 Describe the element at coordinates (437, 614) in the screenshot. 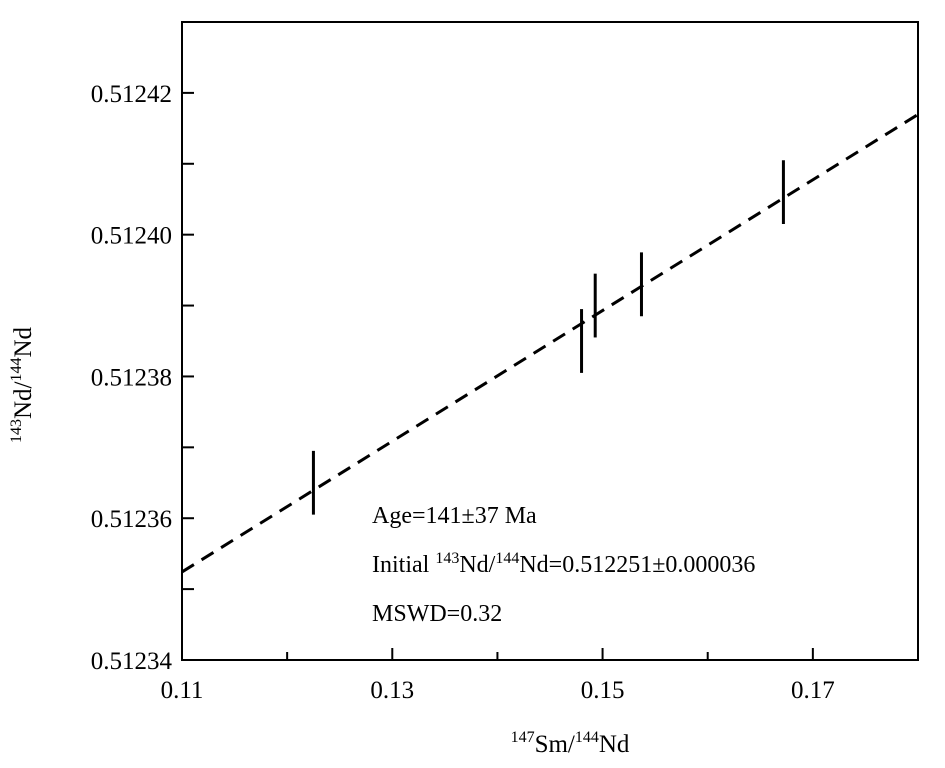

I see `mswd-annotation: MSWD=0.32` at that location.